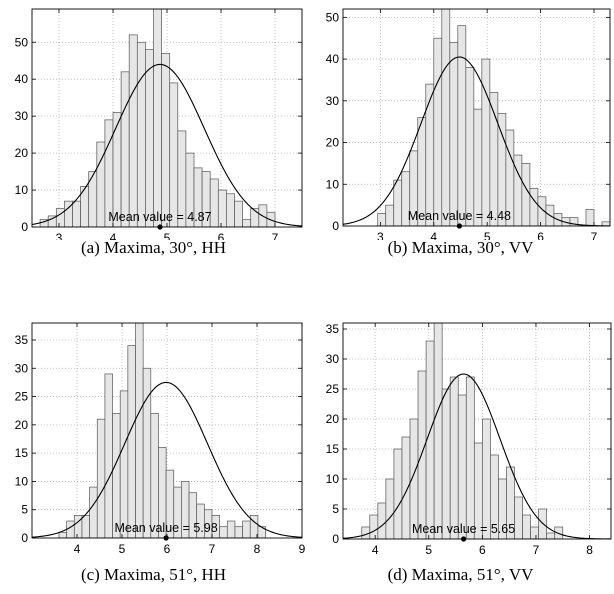  What do you see at coordinates (460, 574) in the screenshot?
I see `caption-d: (d) Maxima, 51°, VV` at bounding box center [460, 574].